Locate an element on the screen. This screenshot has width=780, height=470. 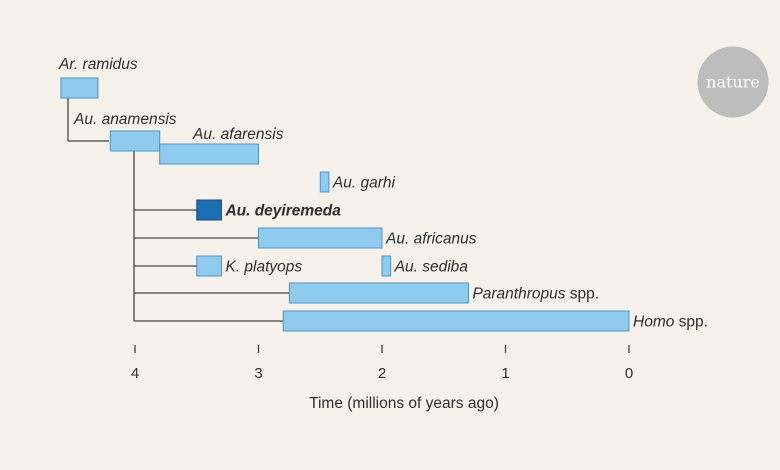
tick-label-1: 1 is located at coordinates (505, 373).